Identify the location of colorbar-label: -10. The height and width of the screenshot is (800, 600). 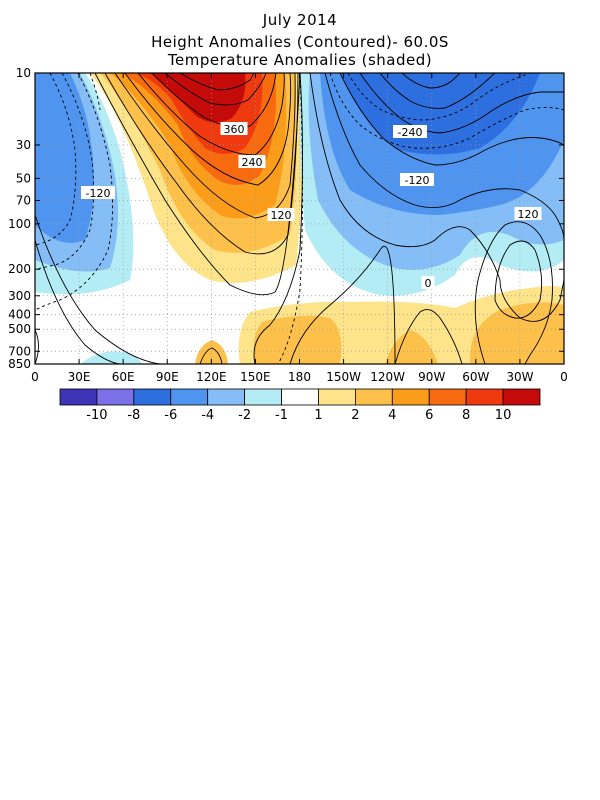
(96, 415).